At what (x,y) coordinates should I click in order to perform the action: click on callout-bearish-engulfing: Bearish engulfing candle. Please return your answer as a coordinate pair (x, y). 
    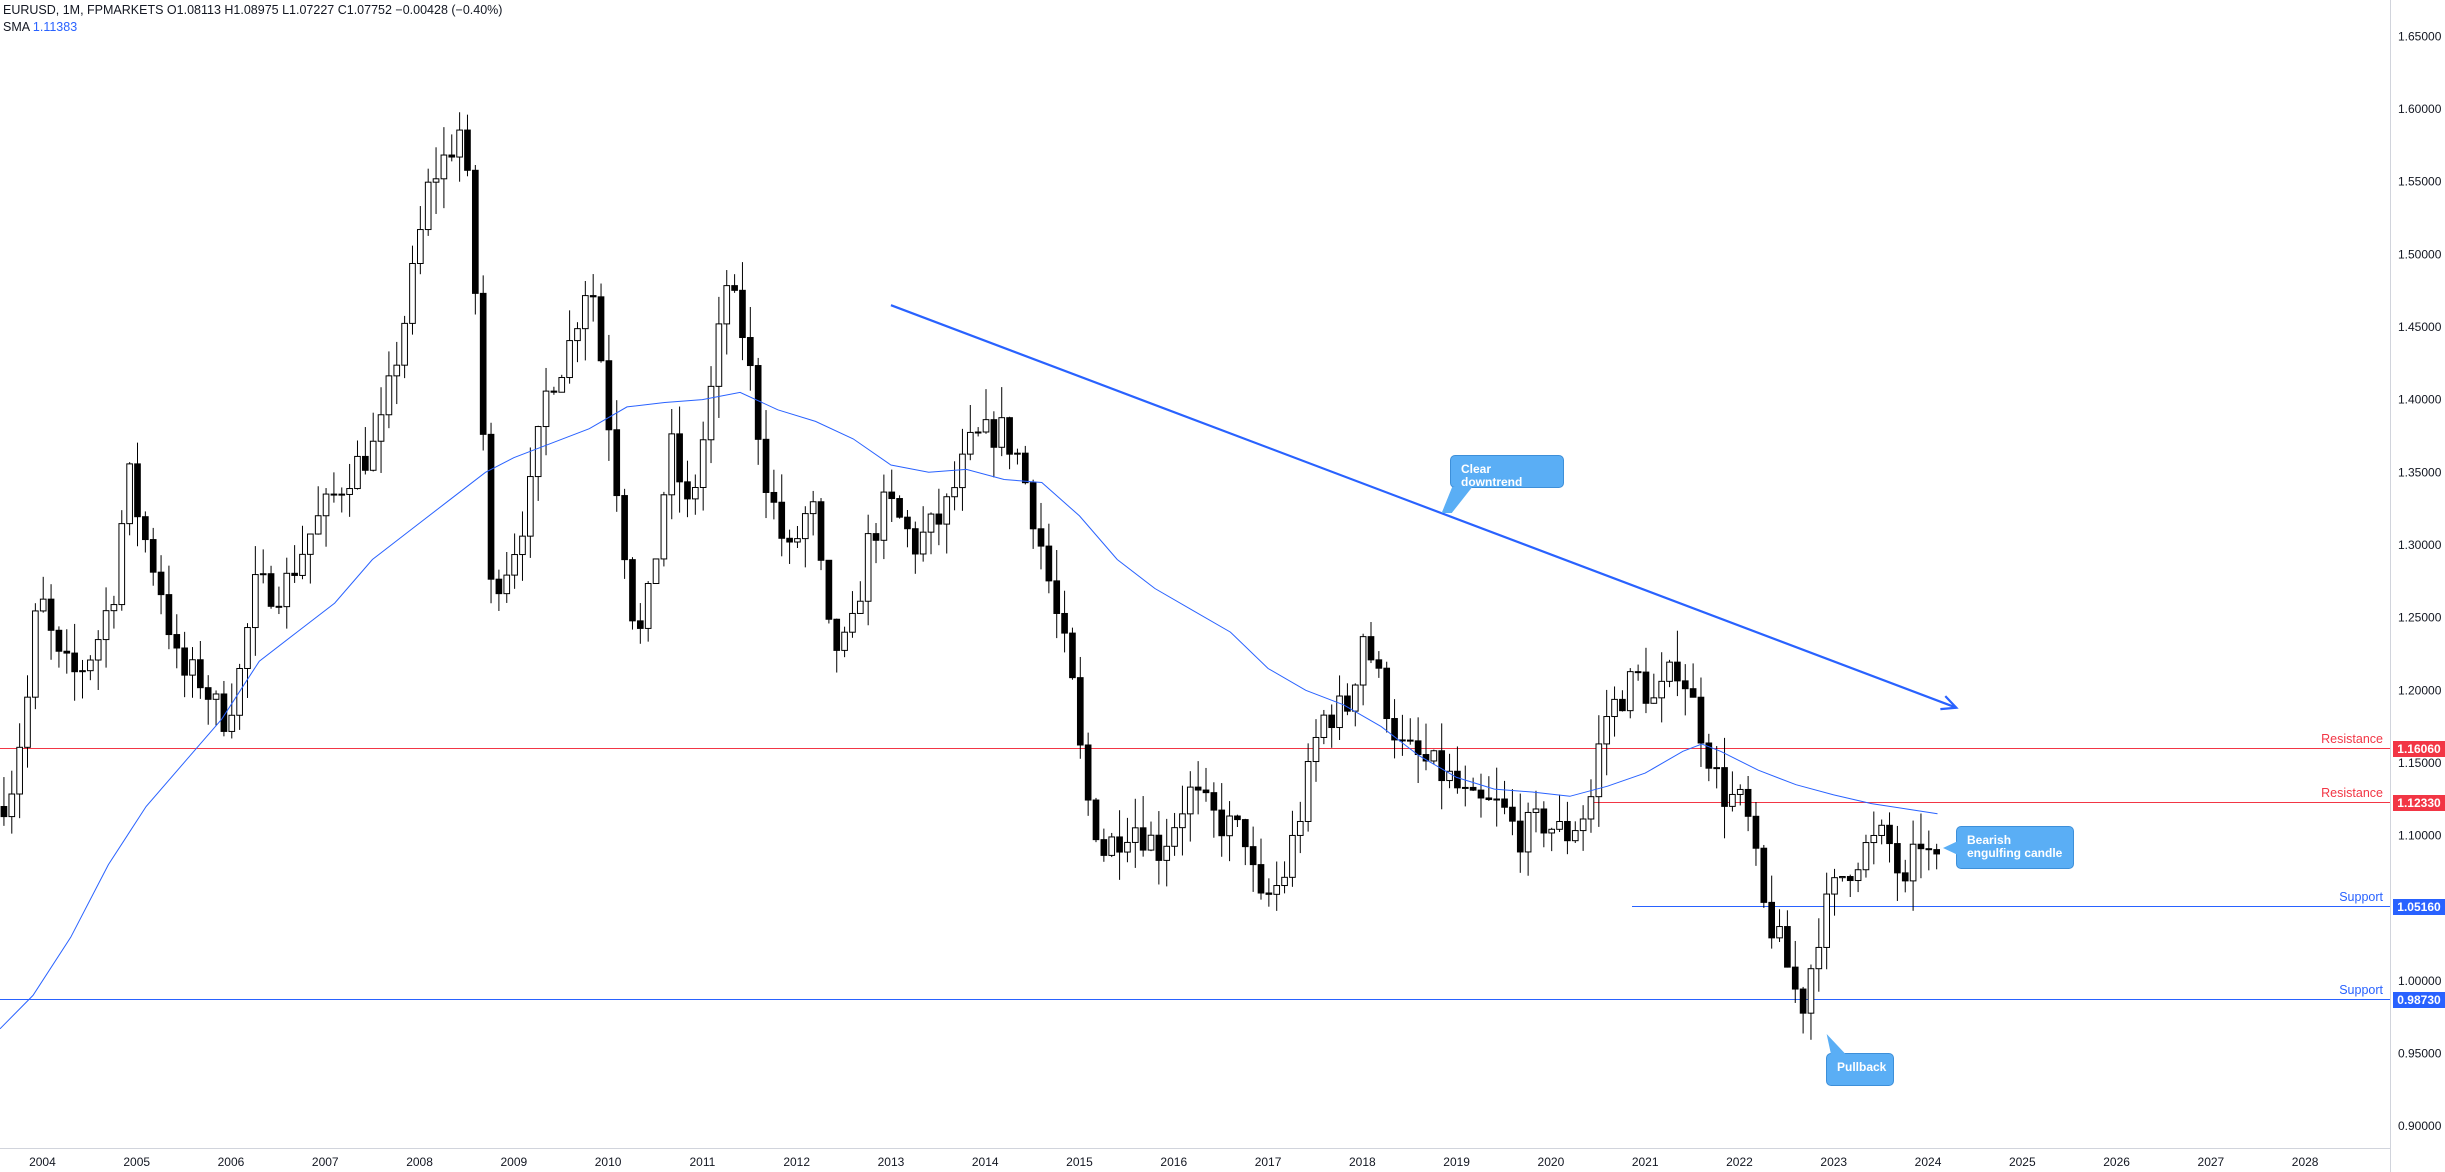
    Looking at the image, I should click on (2008, 847).